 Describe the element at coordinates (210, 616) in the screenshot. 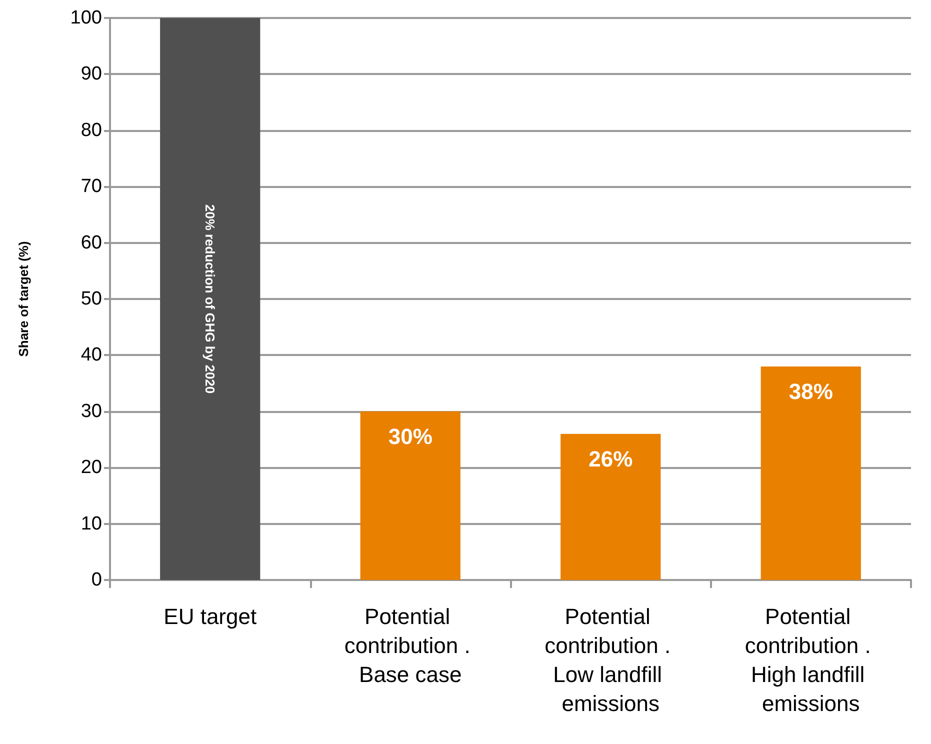

I see `x-tick-label: EU target` at that location.